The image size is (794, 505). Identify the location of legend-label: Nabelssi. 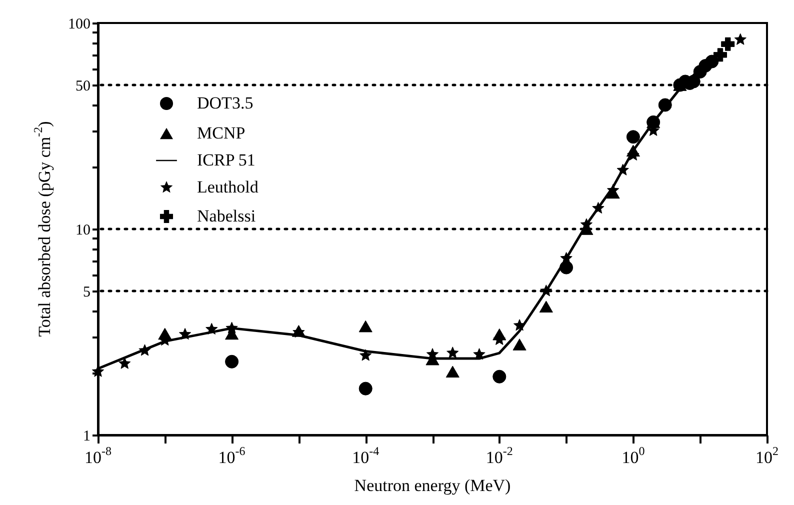
(226, 216).